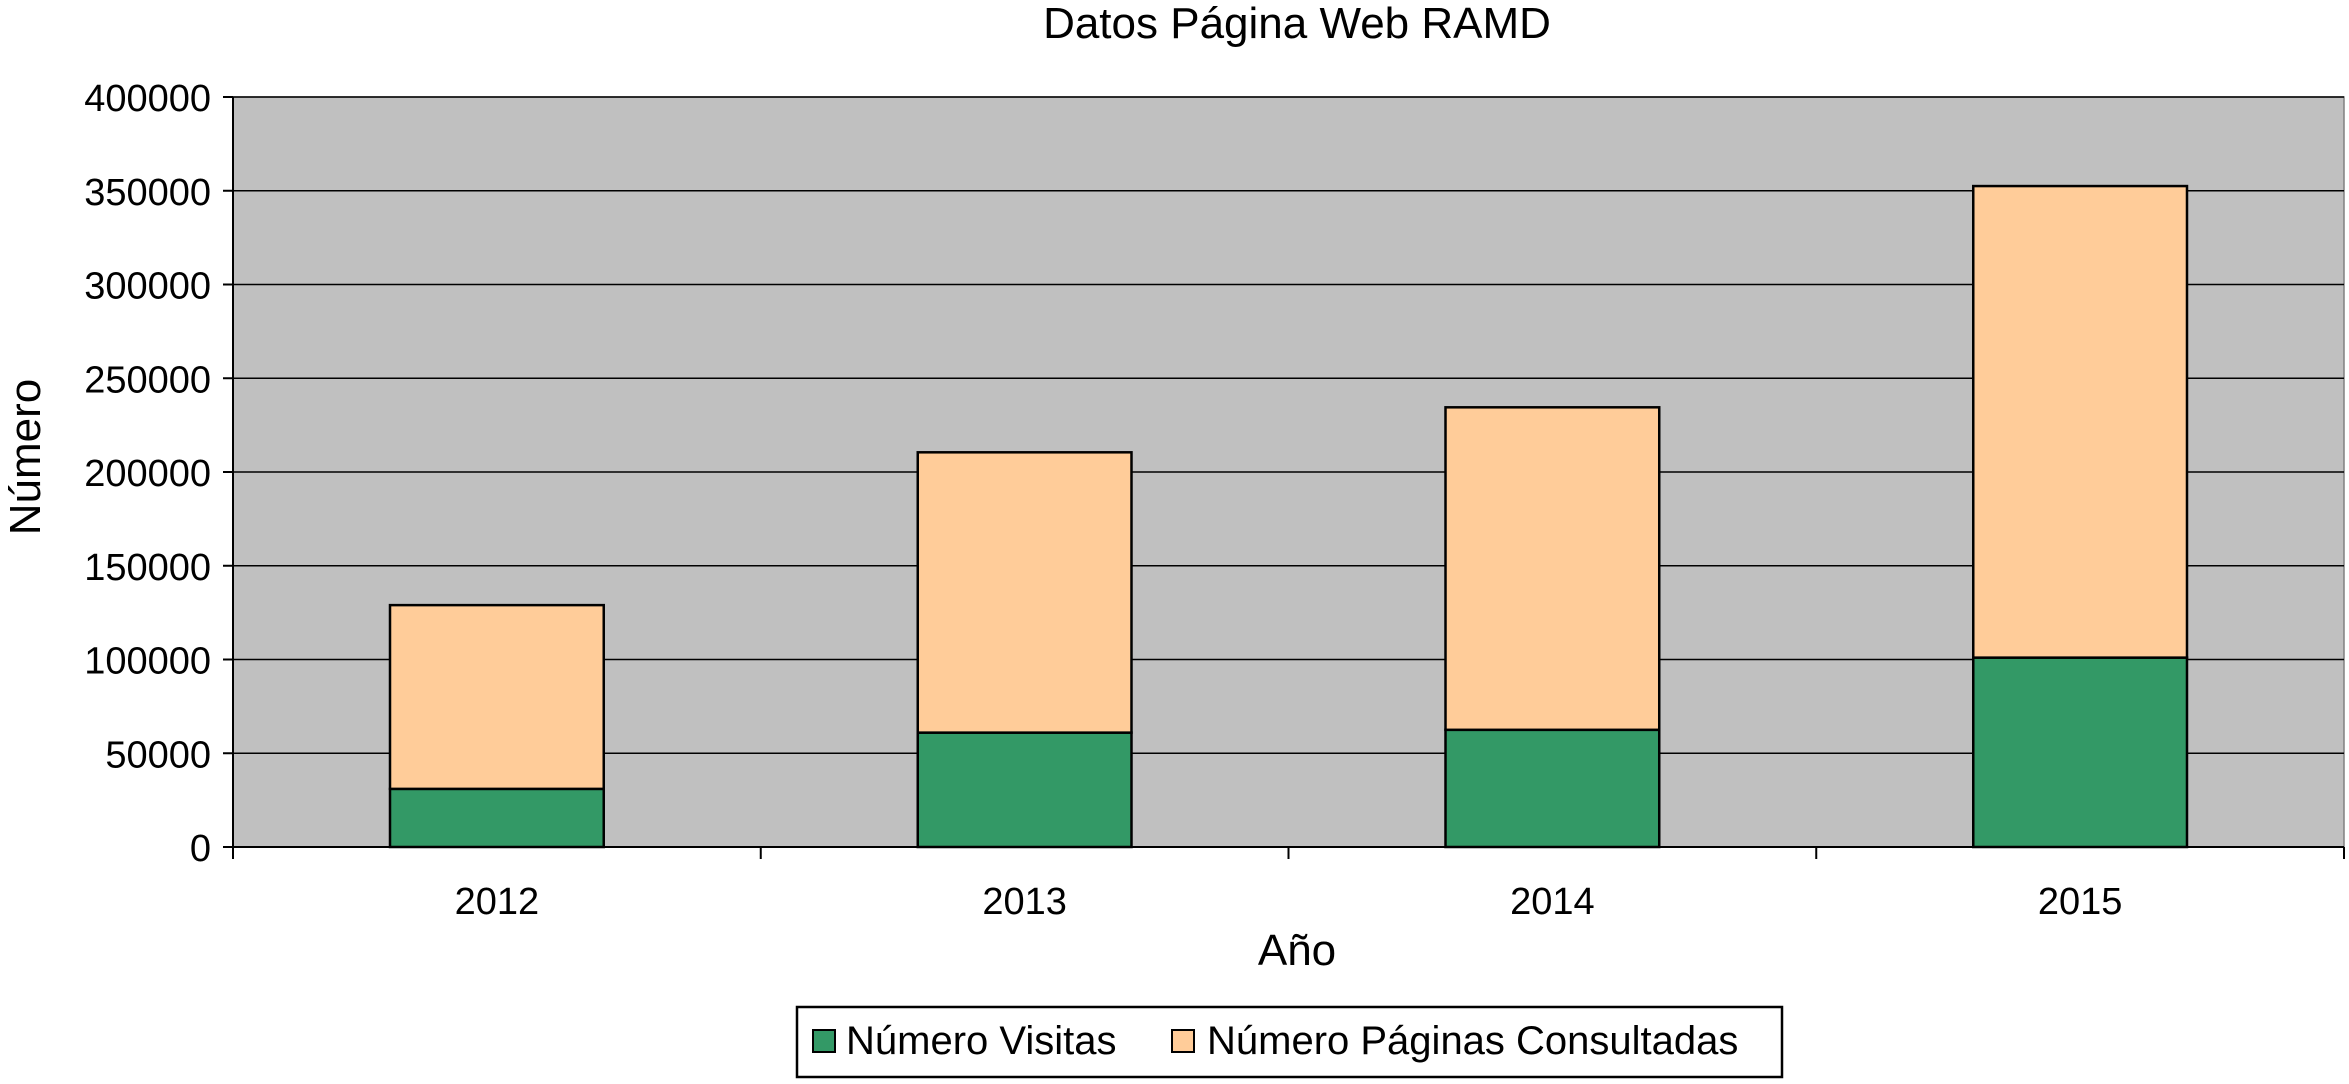 The image size is (2349, 1084). What do you see at coordinates (1183, 1041) in the screenshot?
I see `legend-swatch-numero-paginas-consultadas` at bounding box center [1183, 1041].